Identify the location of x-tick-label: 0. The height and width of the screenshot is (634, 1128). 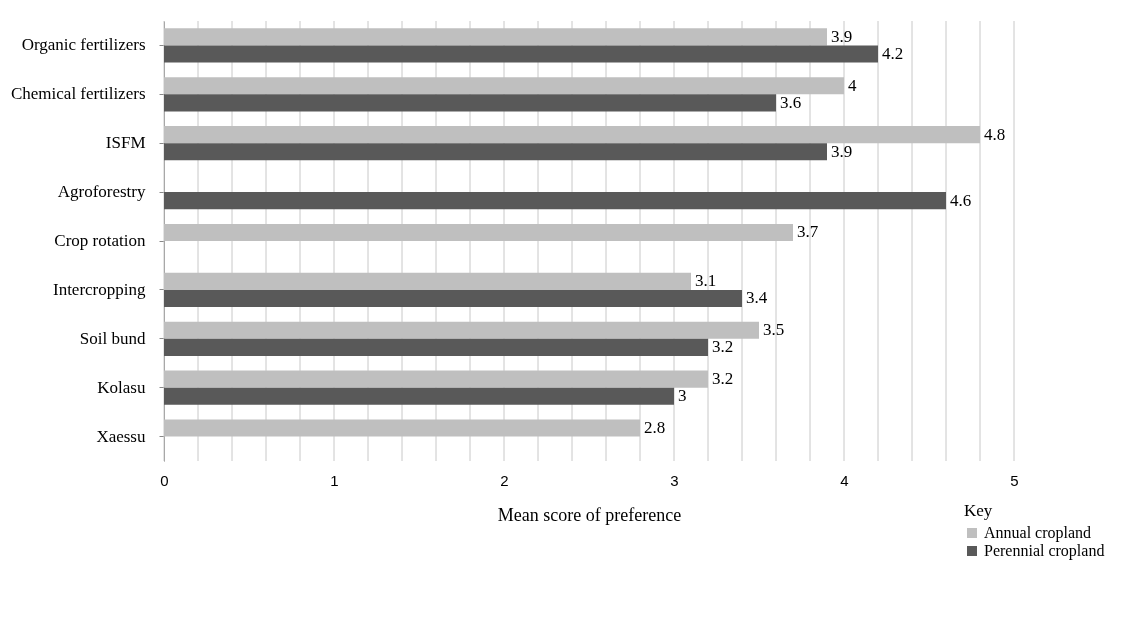
(164, 480).